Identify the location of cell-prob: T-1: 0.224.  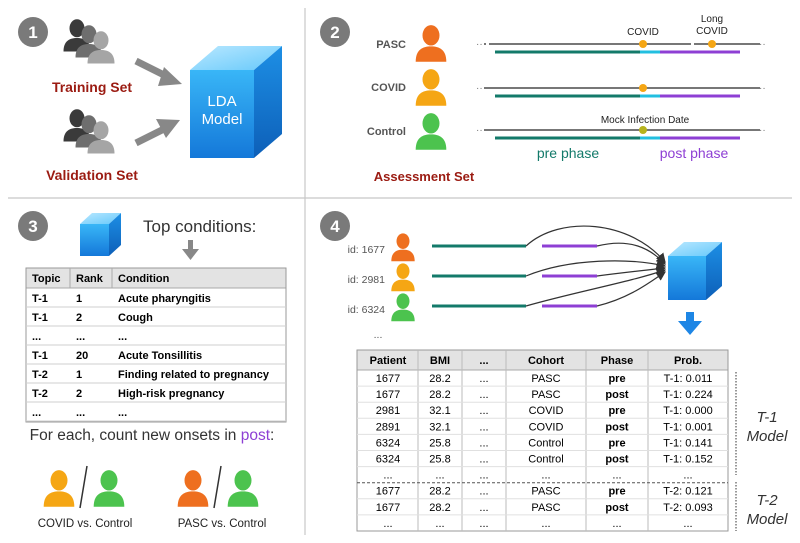
(688, 395).